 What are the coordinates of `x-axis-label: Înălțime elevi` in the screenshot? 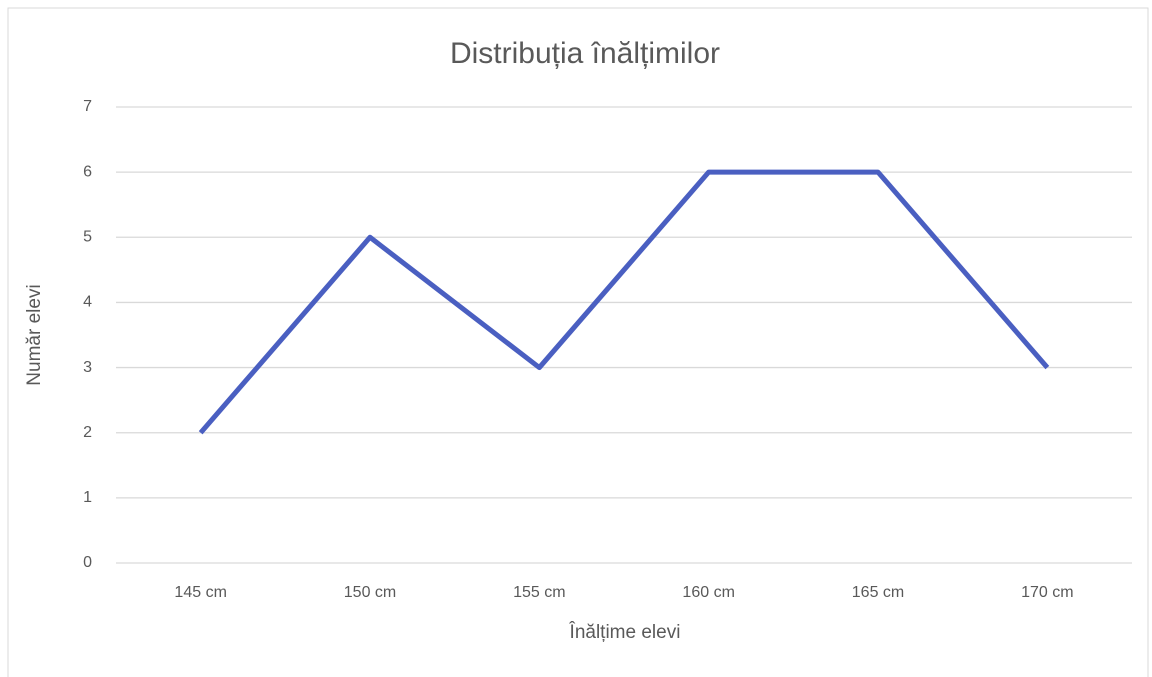 It's located at (625, 632).